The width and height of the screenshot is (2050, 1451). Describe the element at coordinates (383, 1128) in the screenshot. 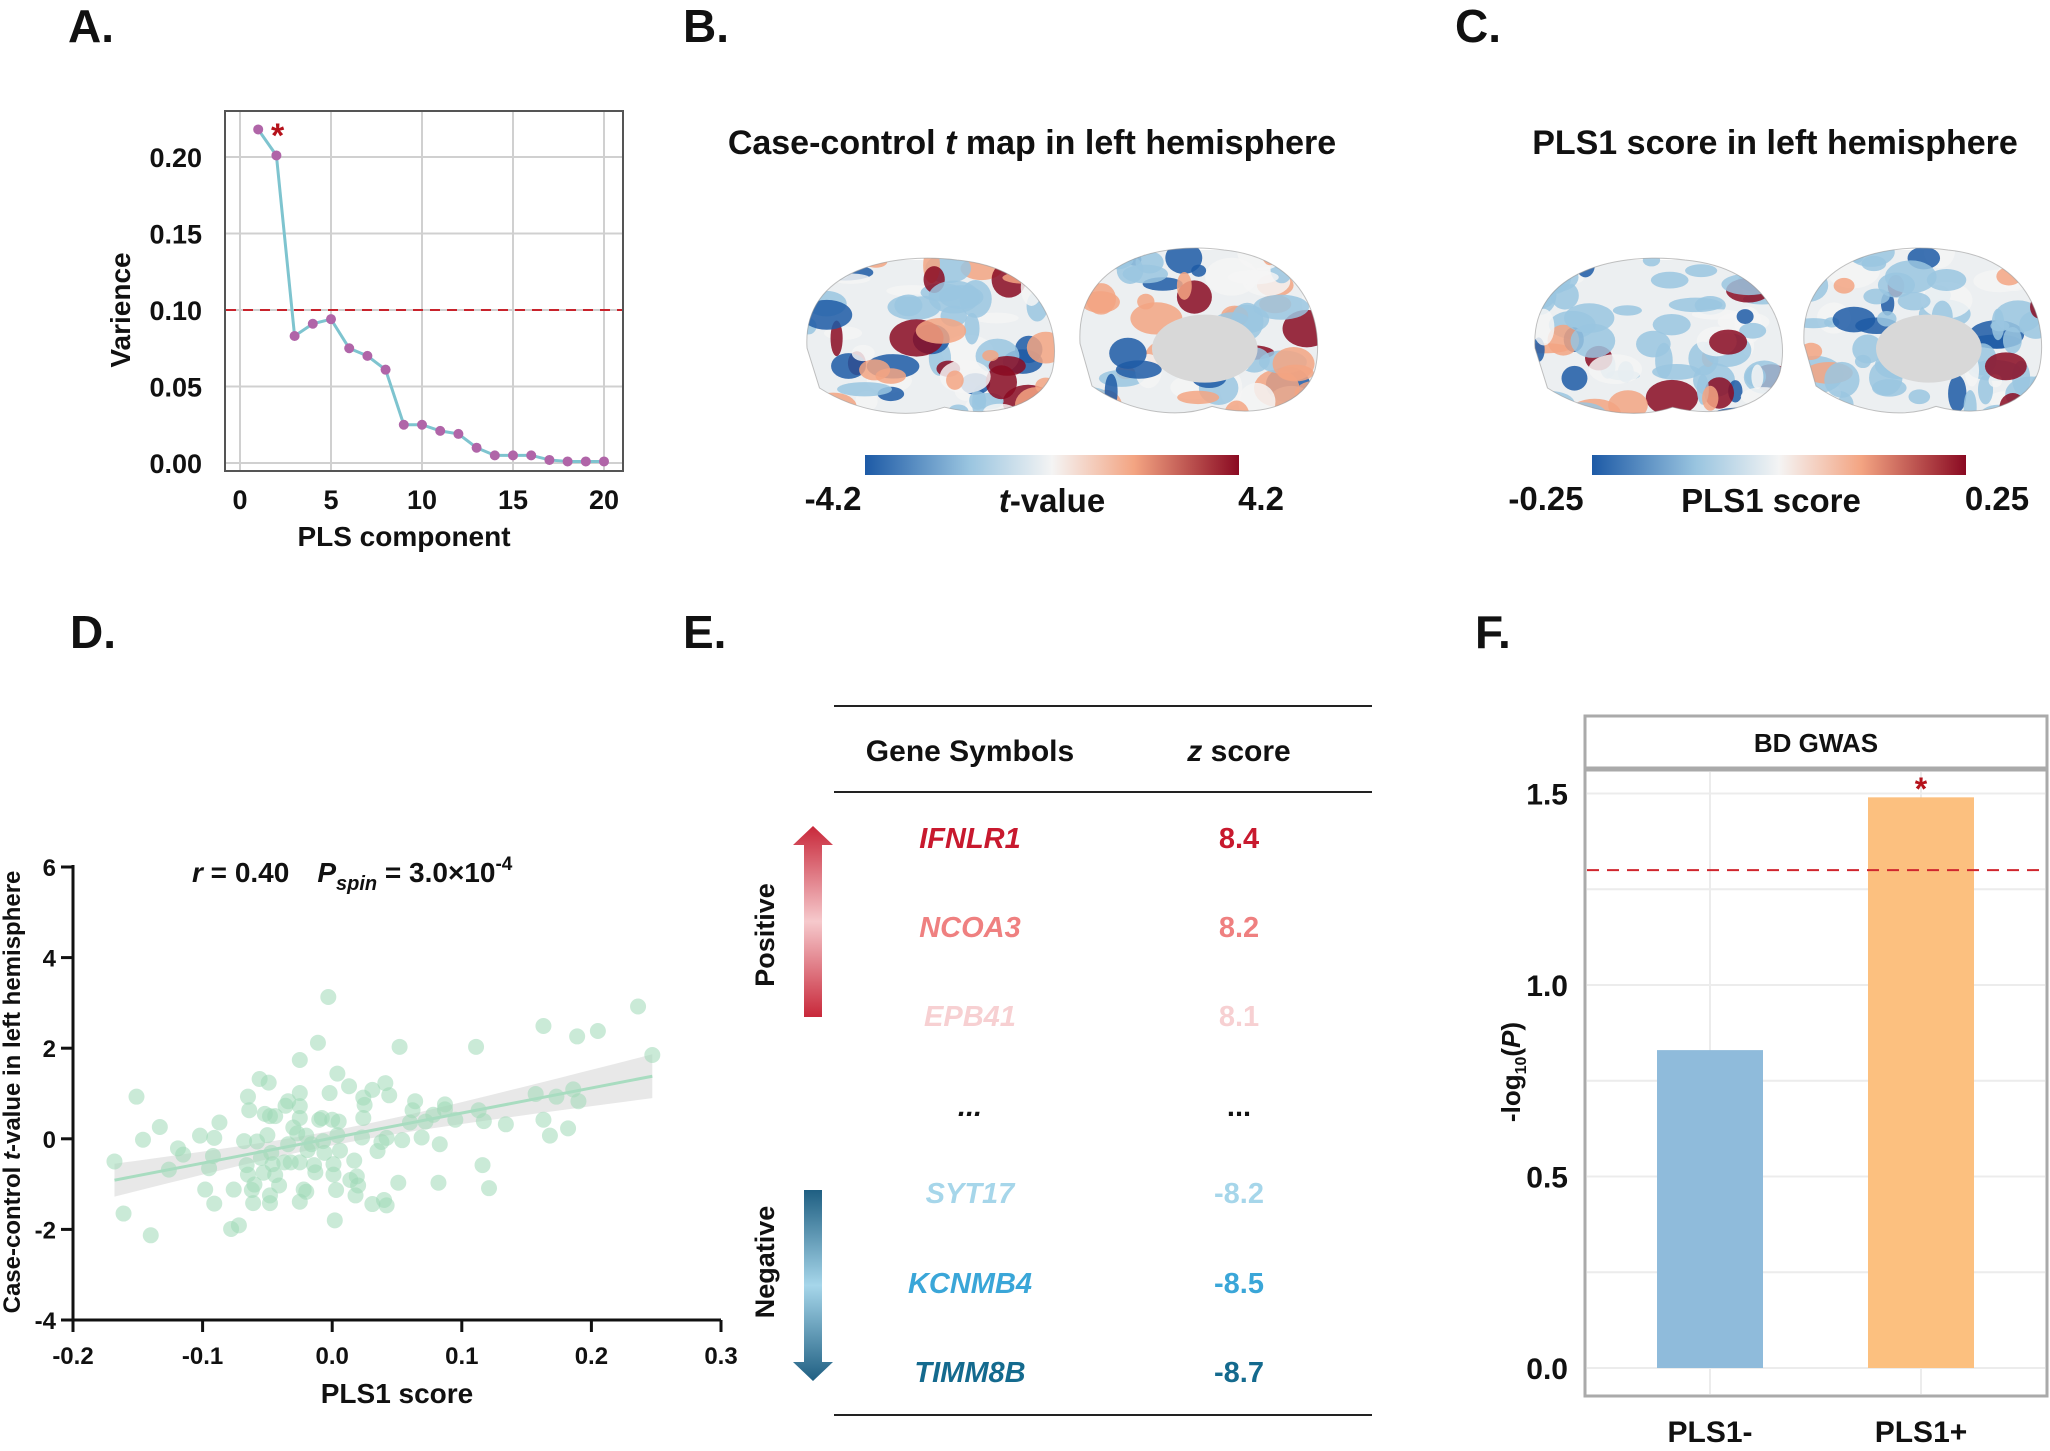

I see `regression-line` at that location.